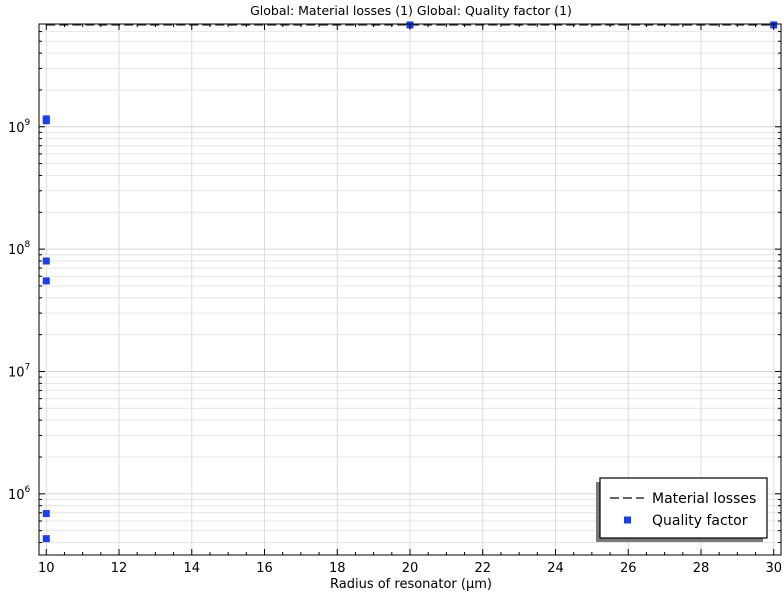 The height and width of the screenshot is (595, 782). Describe the element at coordinates (337, 568) in the screenshot. I see `x-tick-label: 18` at that location.